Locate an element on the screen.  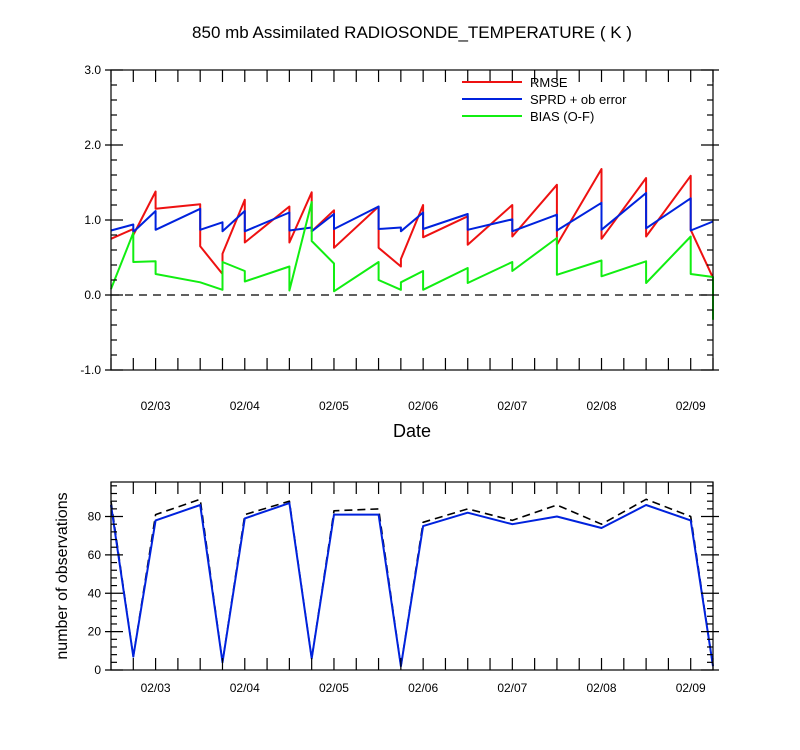
y-tick-label: 60 is located at coordinates (95, 555).